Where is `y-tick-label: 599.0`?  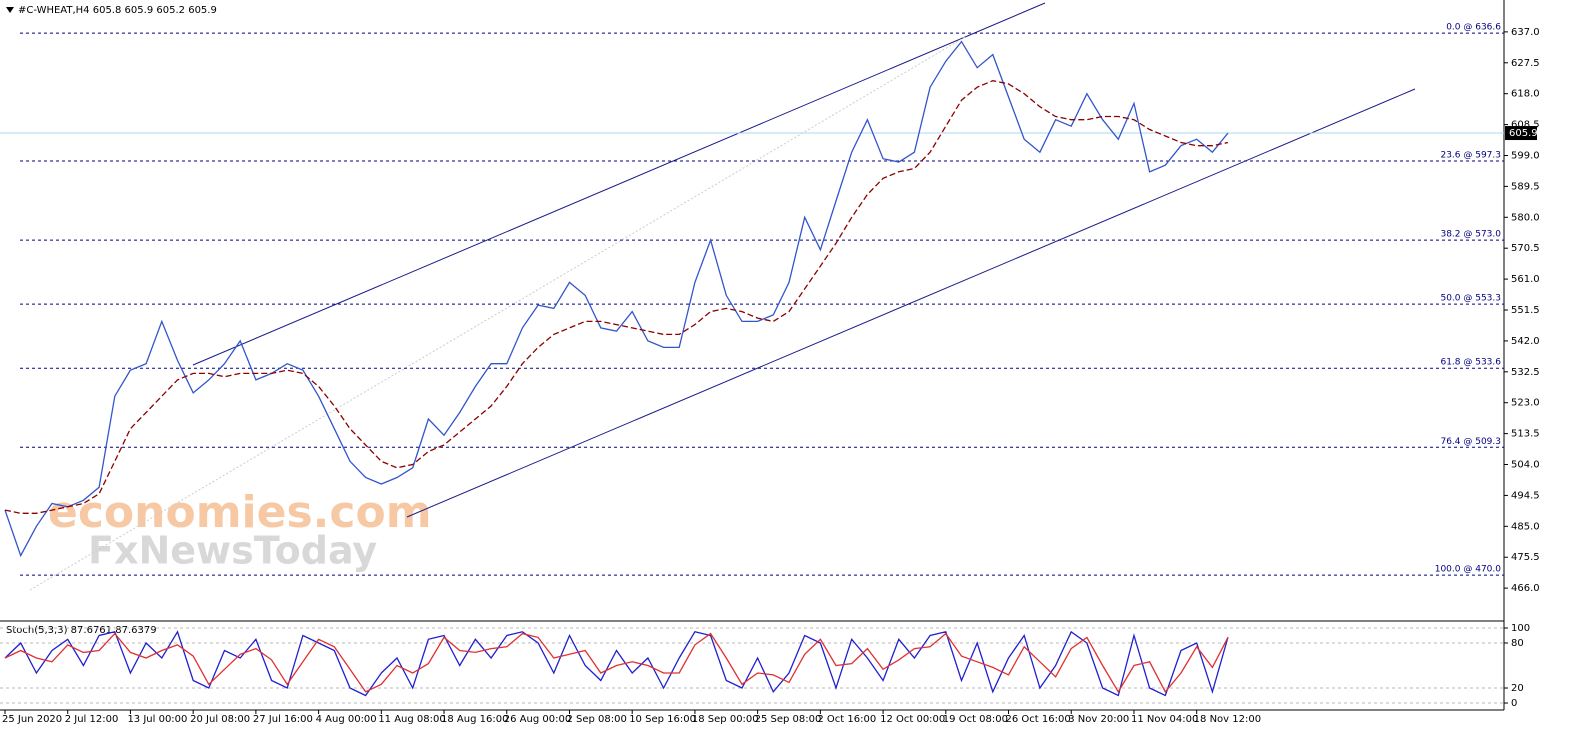 y-tick-label: 599.0 is located at coordinates (1525, 155).